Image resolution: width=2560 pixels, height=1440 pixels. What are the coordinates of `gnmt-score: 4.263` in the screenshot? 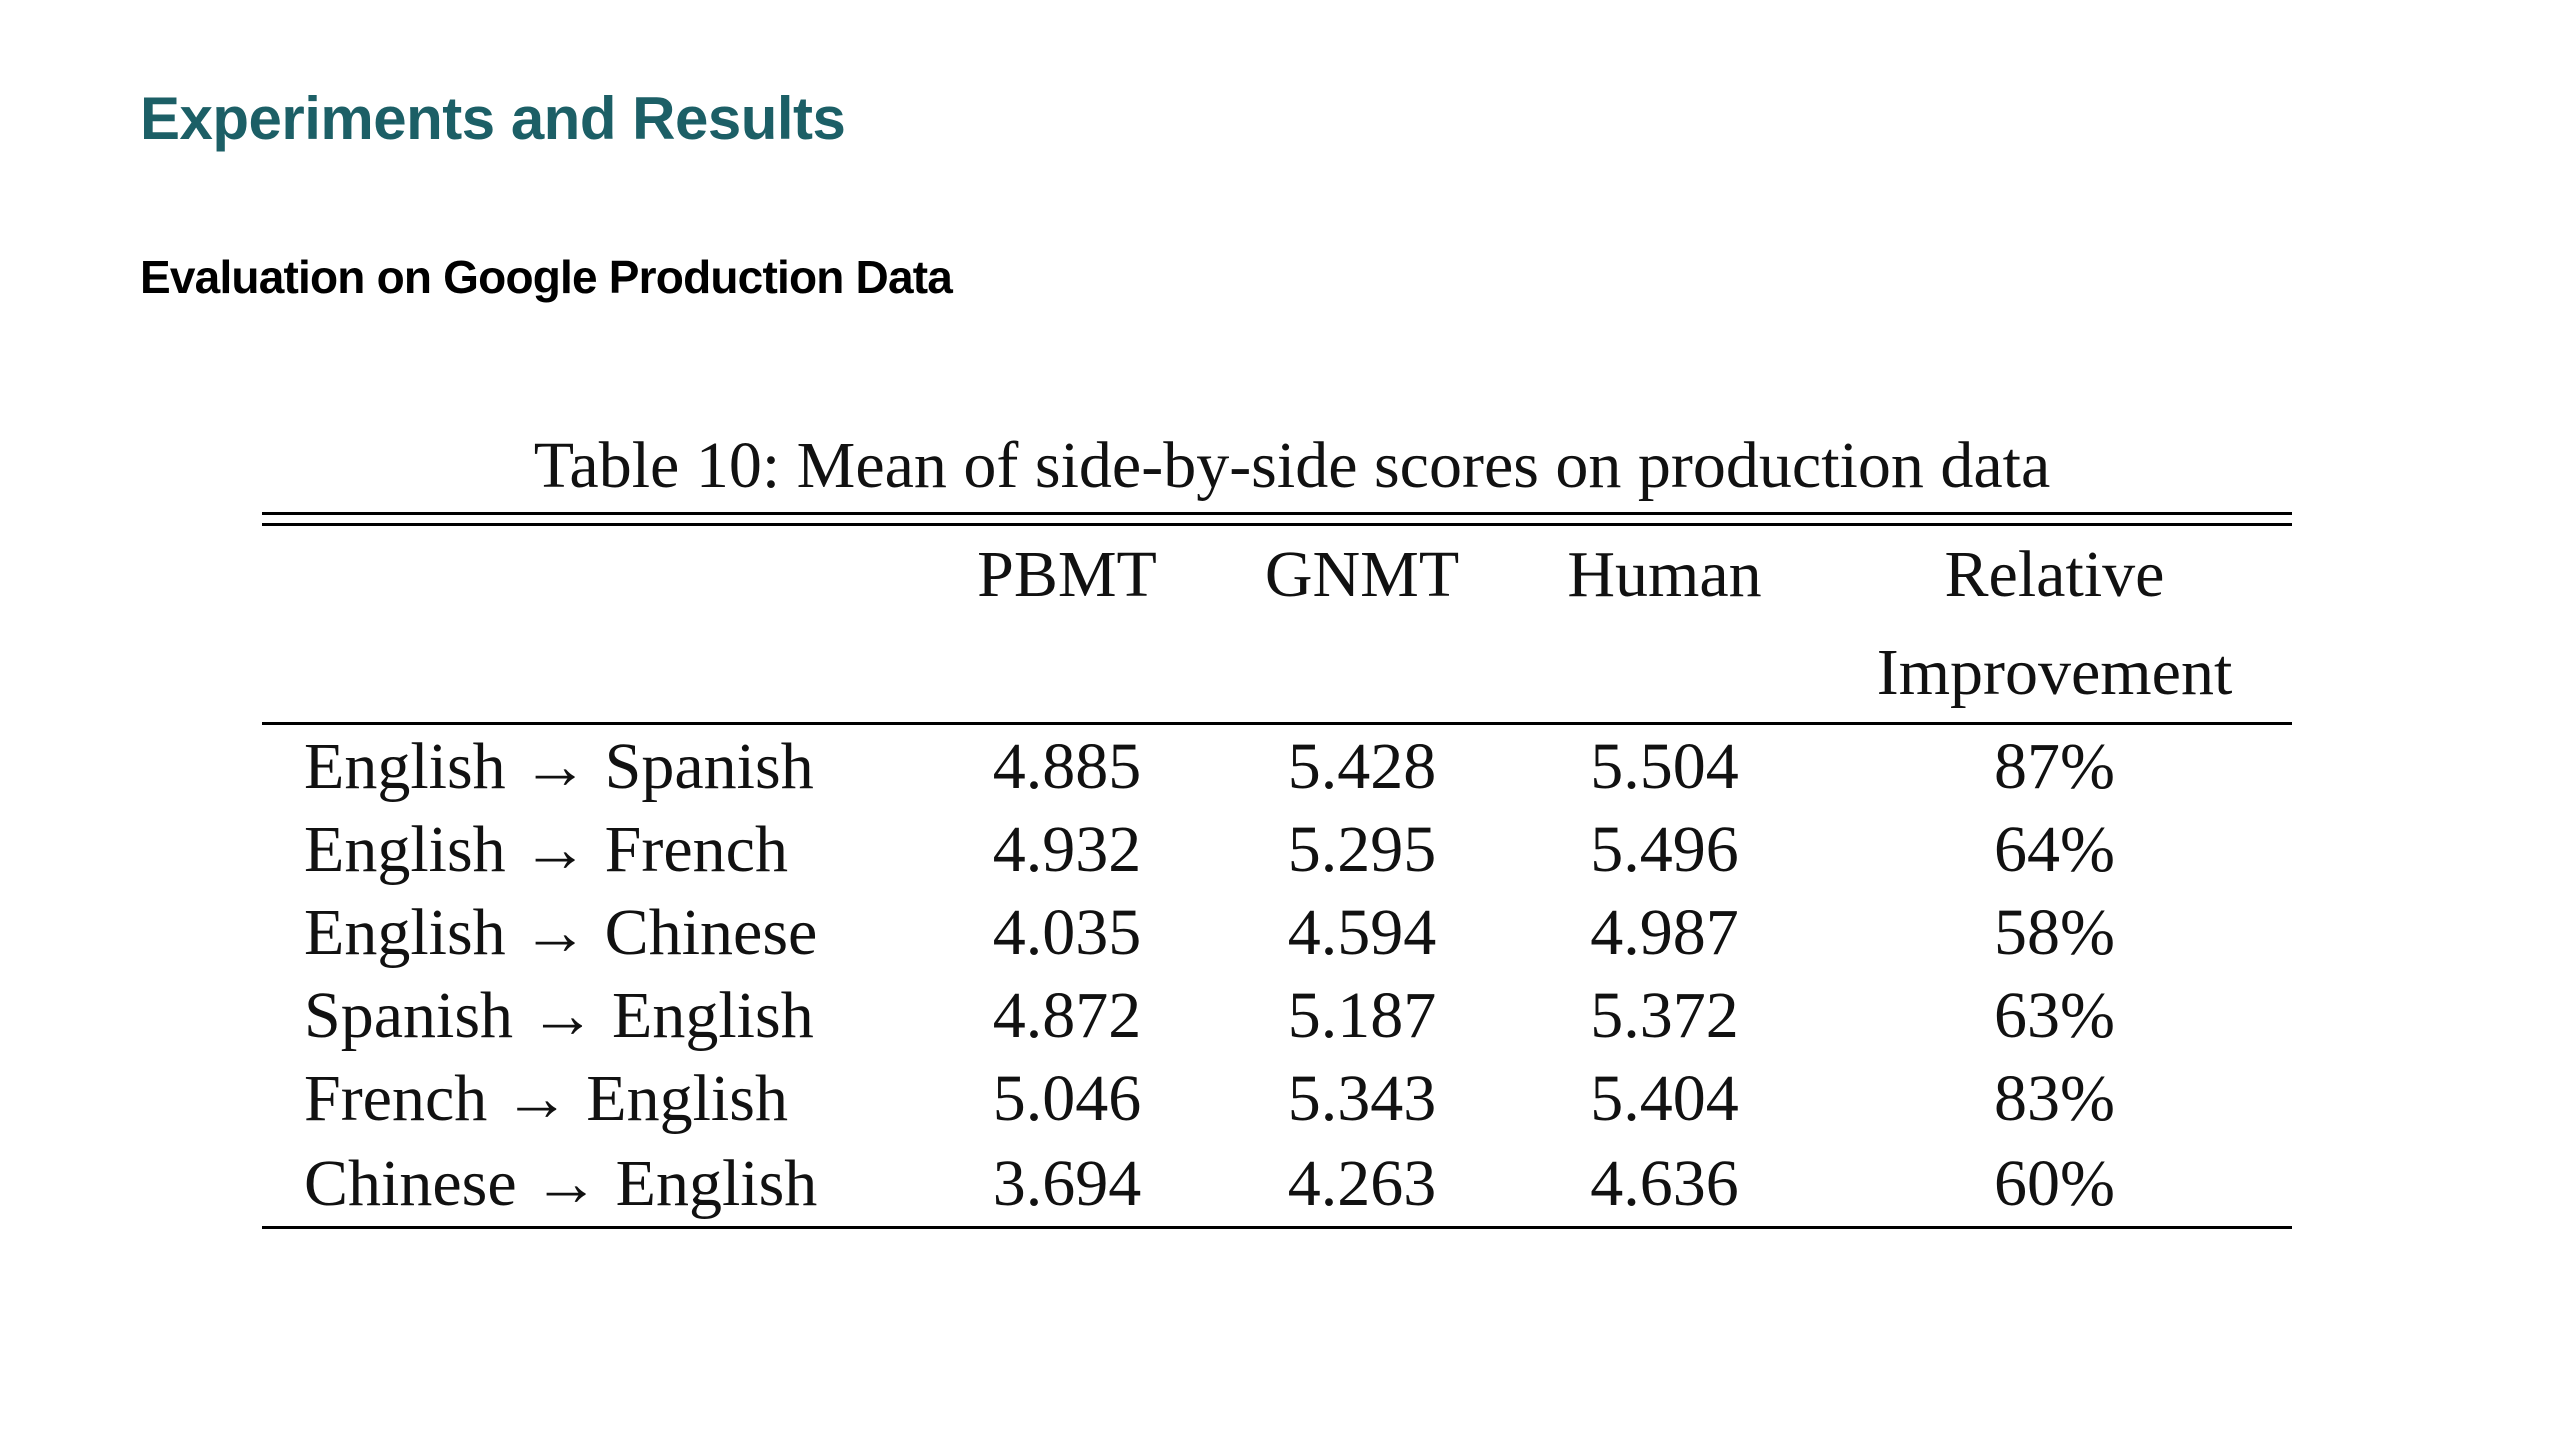 It's located at (1362, 1184).